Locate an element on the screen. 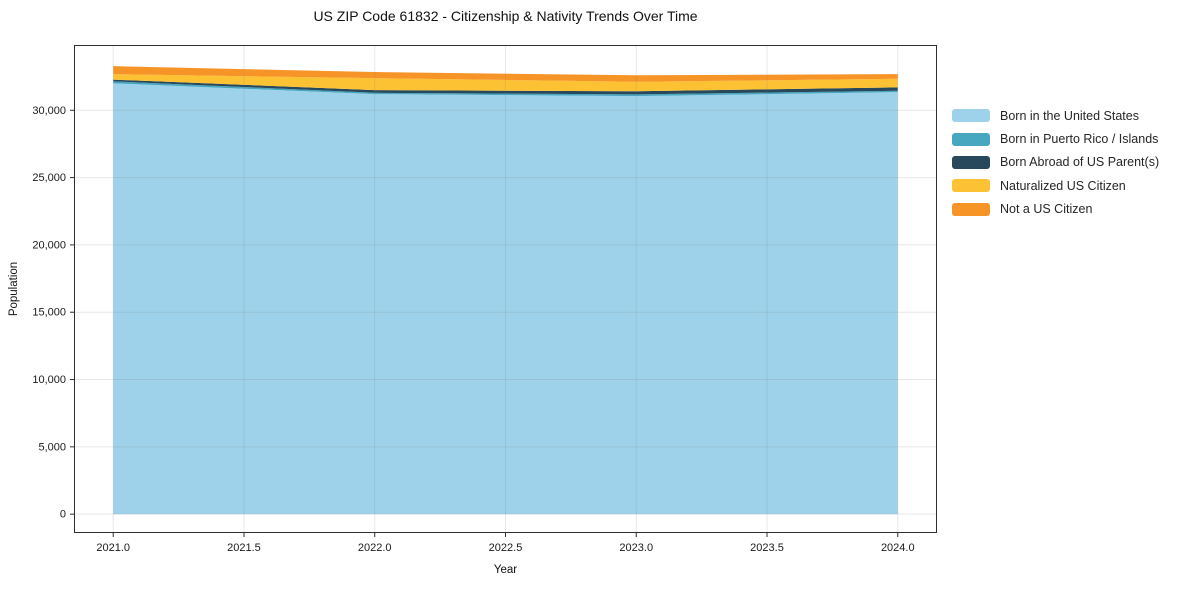 The image size is (1189, 590). legend-label: Born in the United States is located at coordinates (1069, 115).